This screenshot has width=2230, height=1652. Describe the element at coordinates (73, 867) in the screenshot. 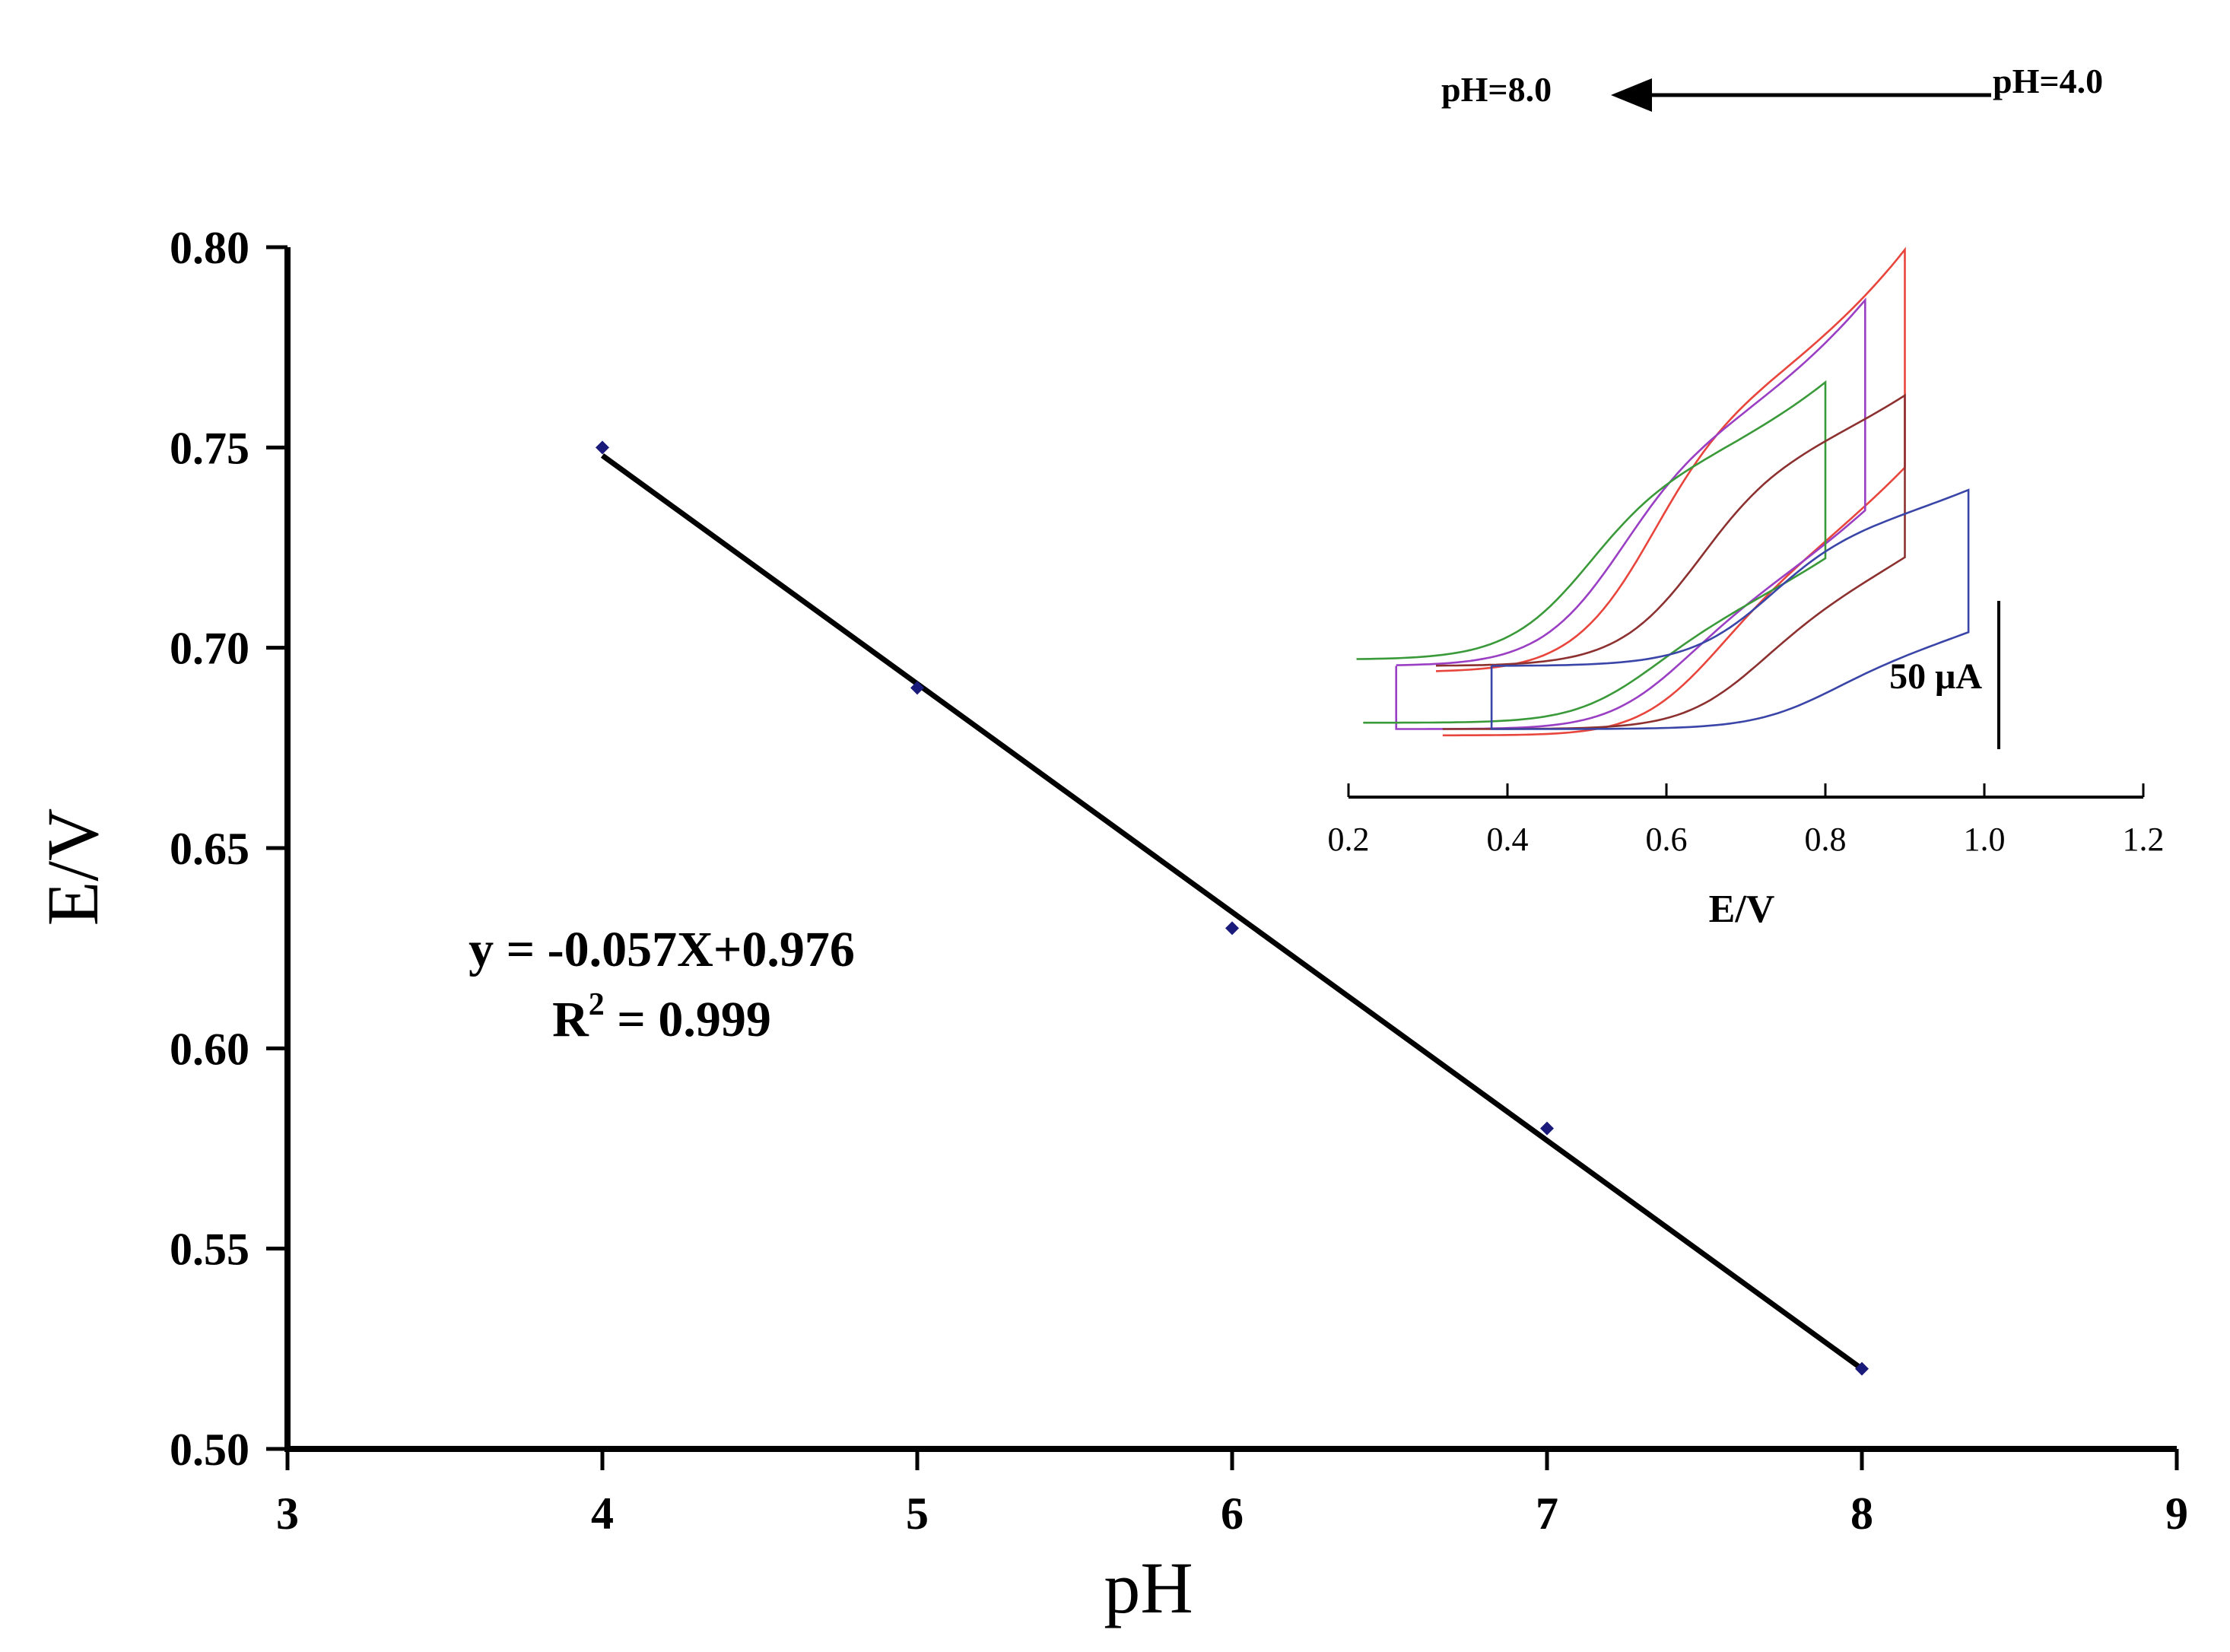

I see `y-axis-title: E/V` at that location.